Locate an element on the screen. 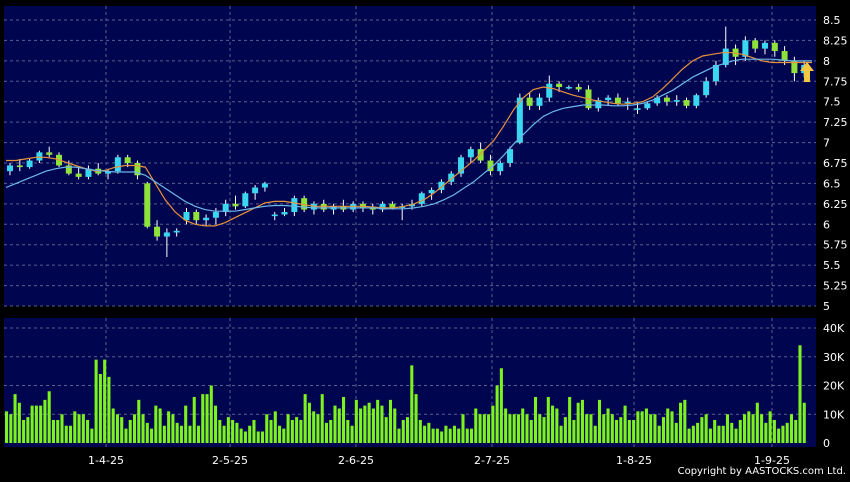 This screenshot has height=482, width=850. volume-tick-label: 20K is located at coordinates (834, 386).